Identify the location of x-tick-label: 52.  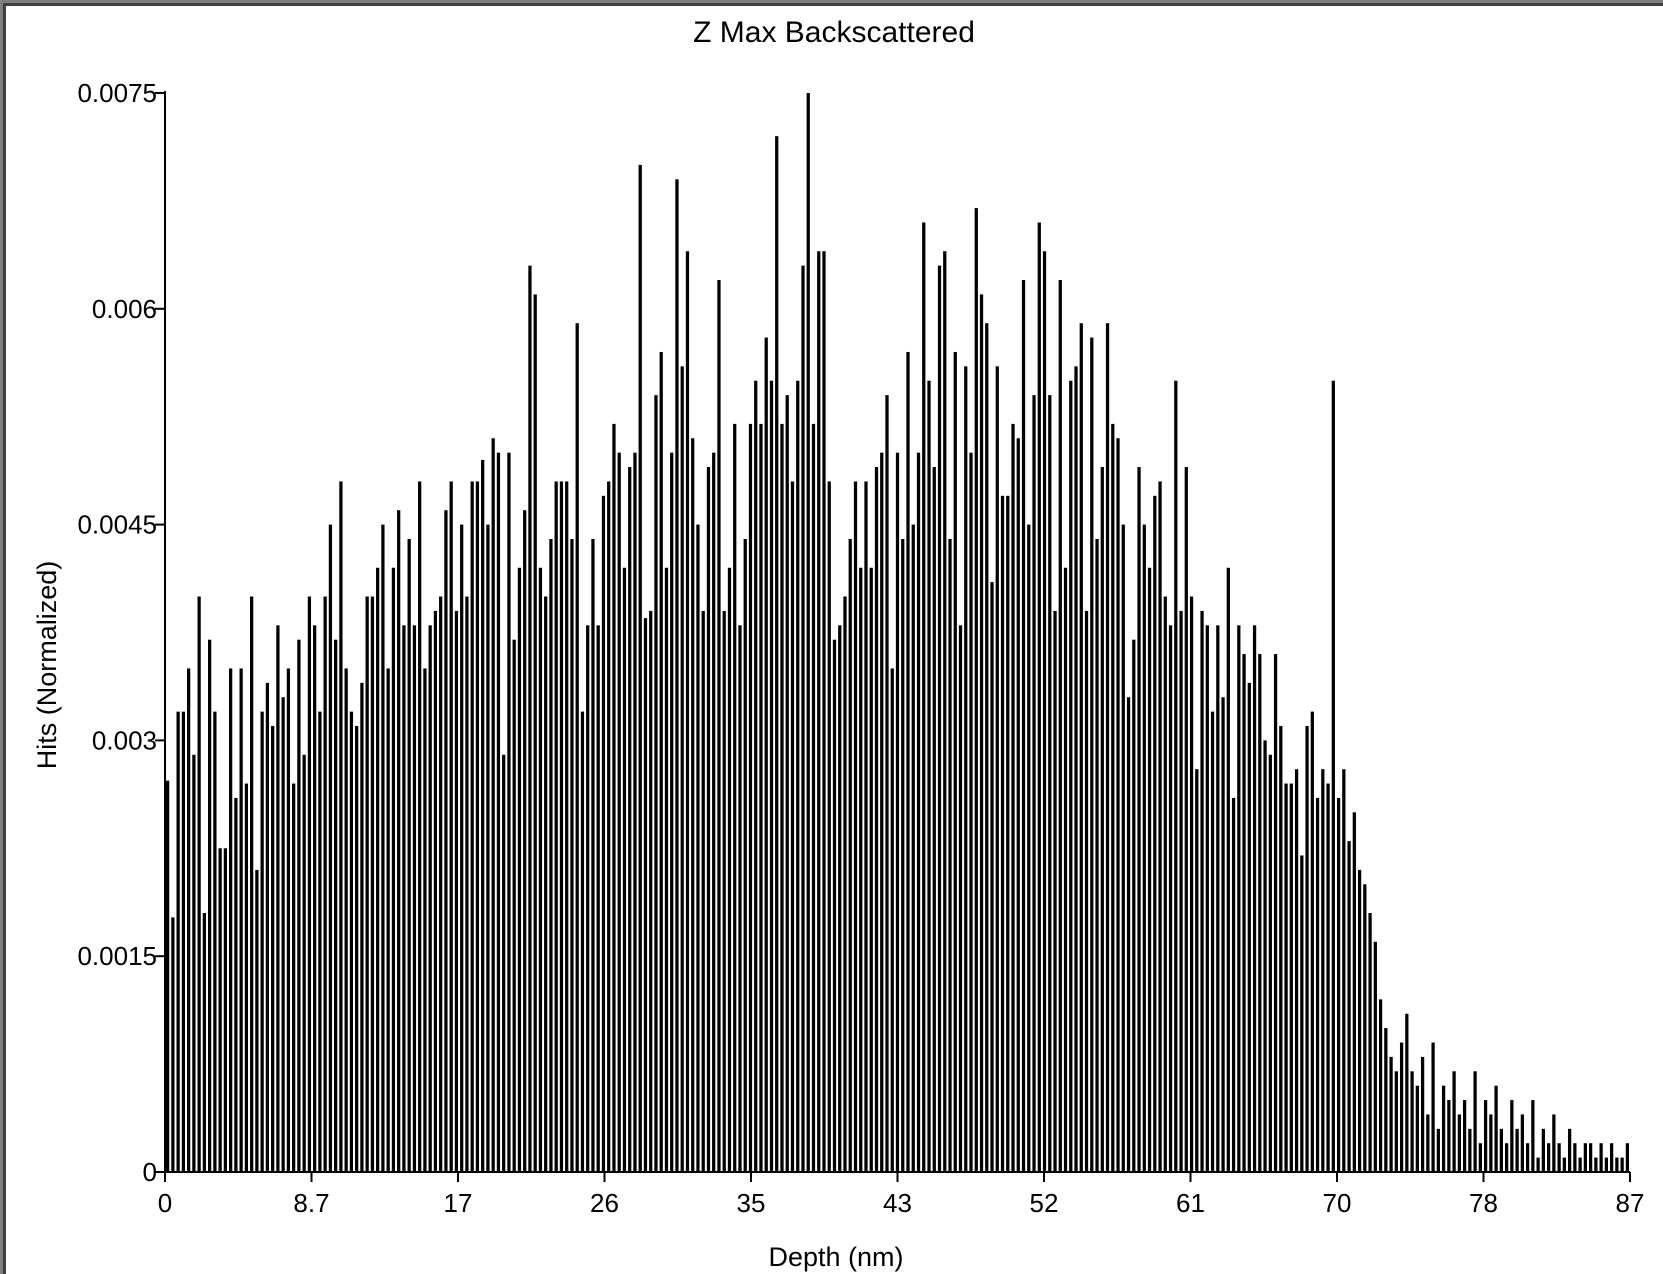
(1044, 1203).